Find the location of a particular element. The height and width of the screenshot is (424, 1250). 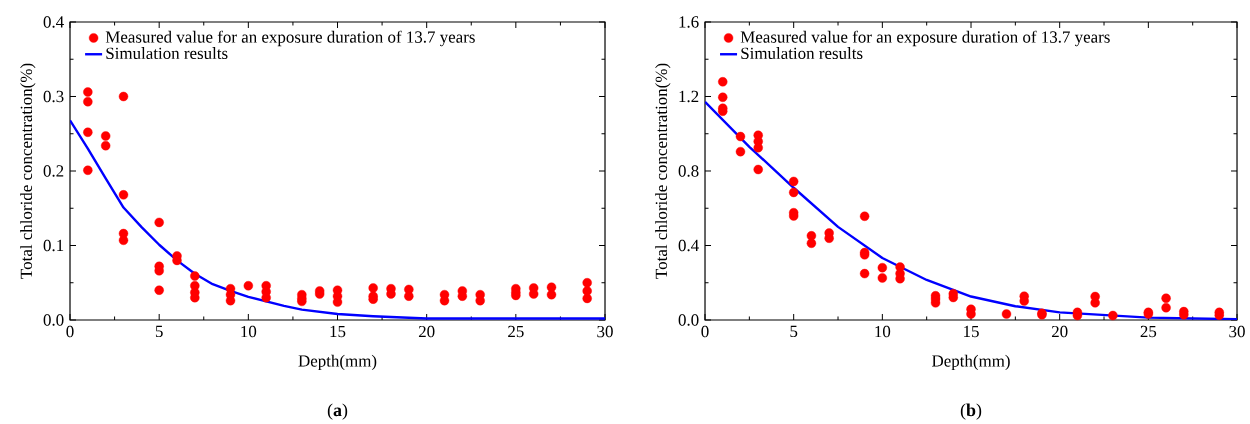

y-tick-label: 0.3 is located at coordinates (53, 96).